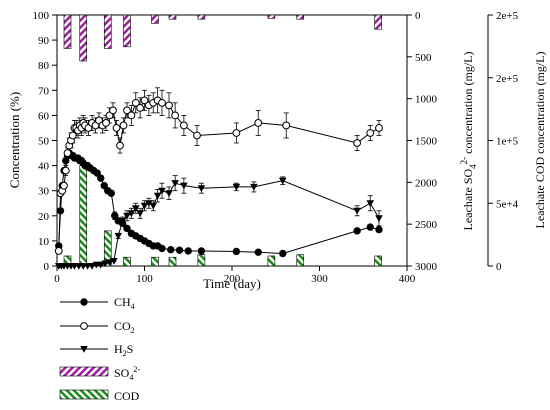 This screenshot has width=550, height=410. I want to click on legend-cod-swatch, so click(84, 394).